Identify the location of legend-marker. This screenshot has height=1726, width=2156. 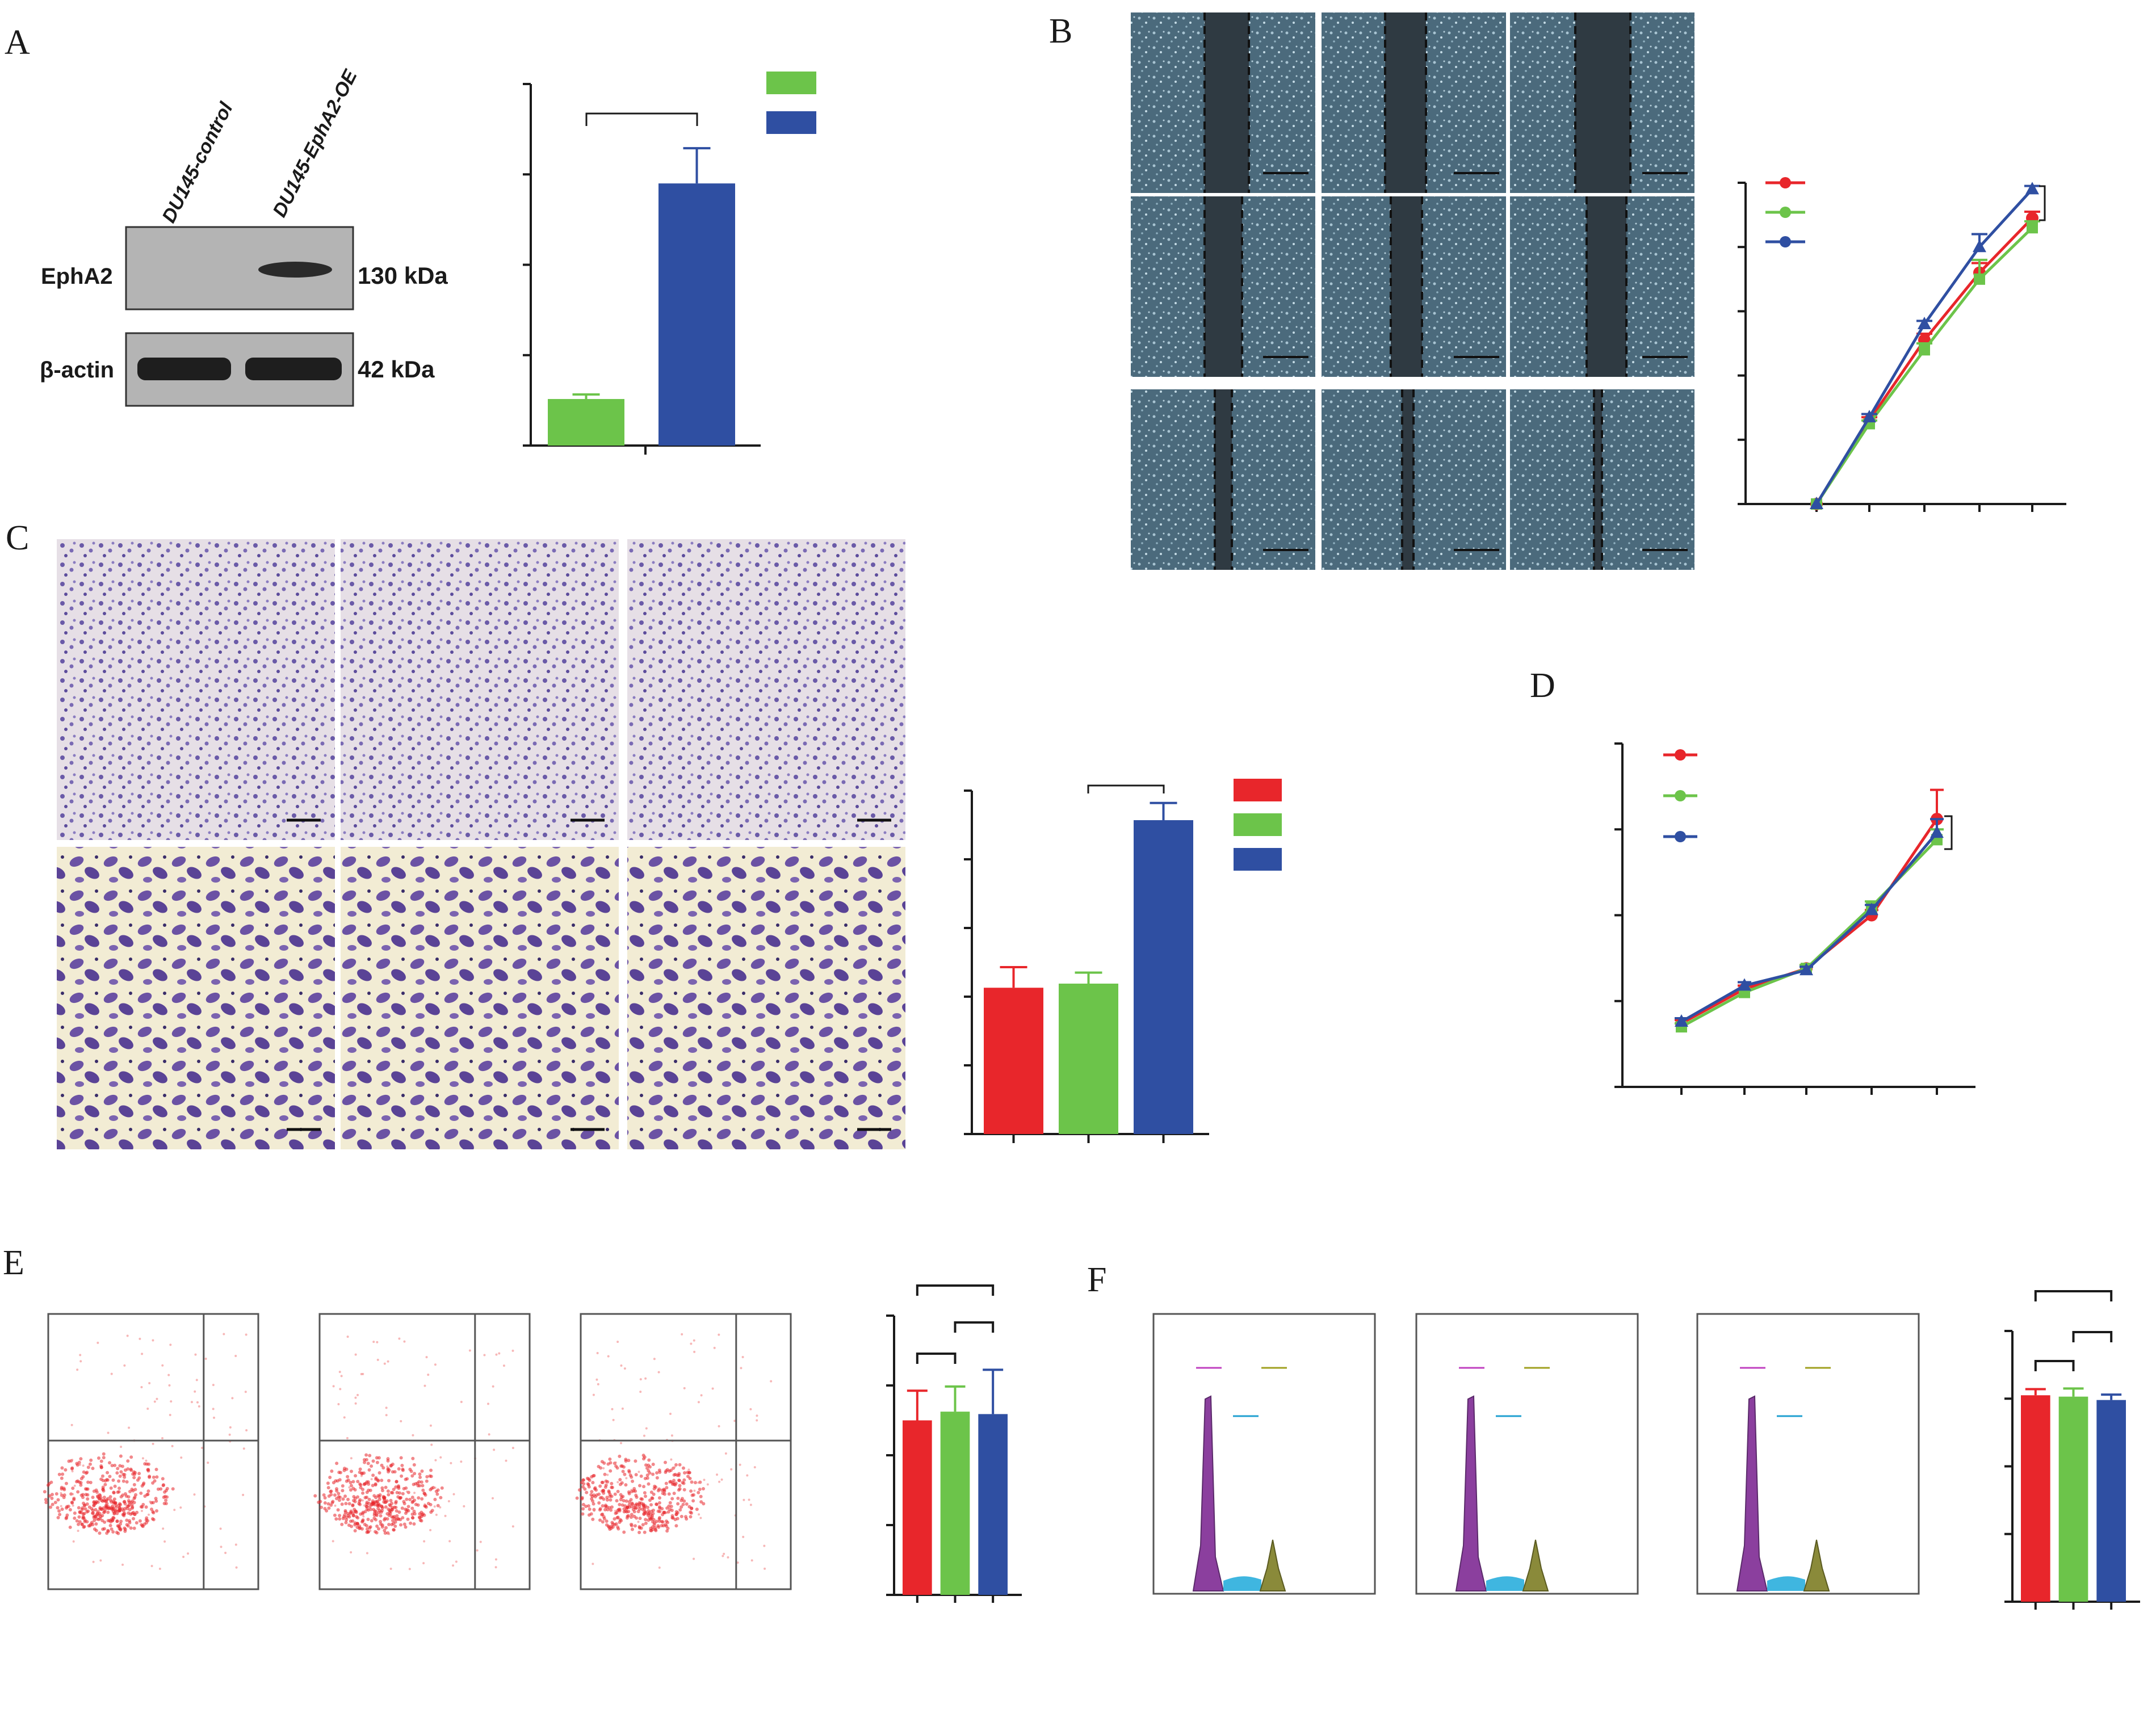
(1681, 796).